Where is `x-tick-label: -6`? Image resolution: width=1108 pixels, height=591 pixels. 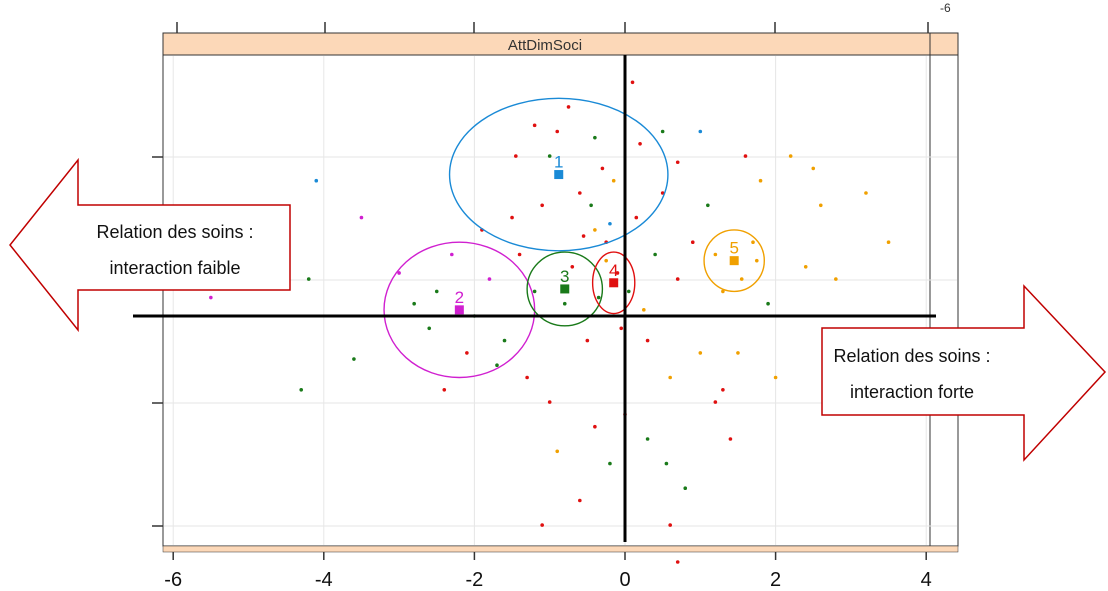
x-tick-label: -6 is located at coordinates (173, 580).